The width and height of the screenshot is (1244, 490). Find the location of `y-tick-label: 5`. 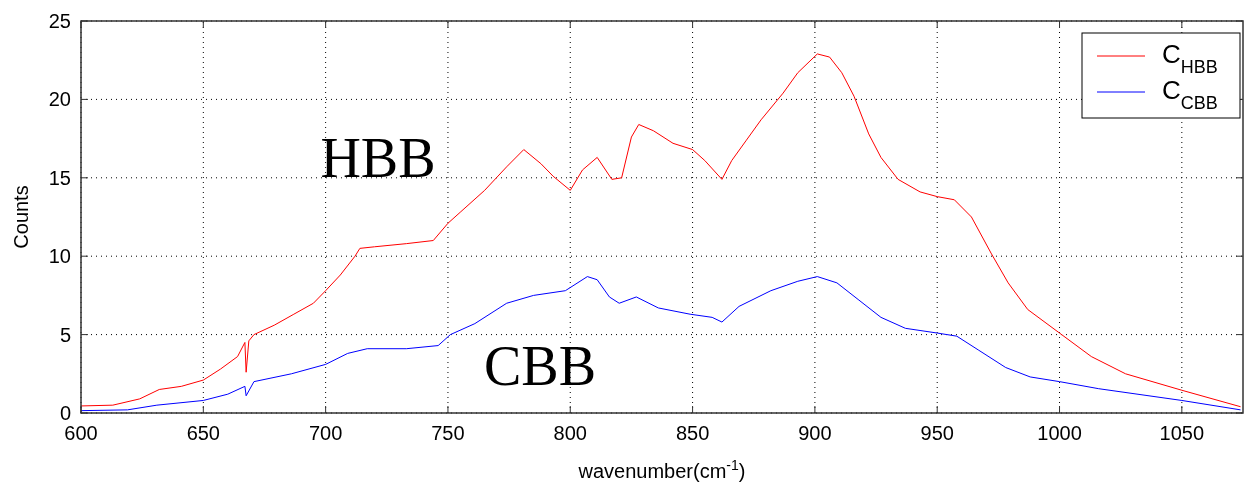

y-tick-label: 5 is located at coordinates (65, 334).